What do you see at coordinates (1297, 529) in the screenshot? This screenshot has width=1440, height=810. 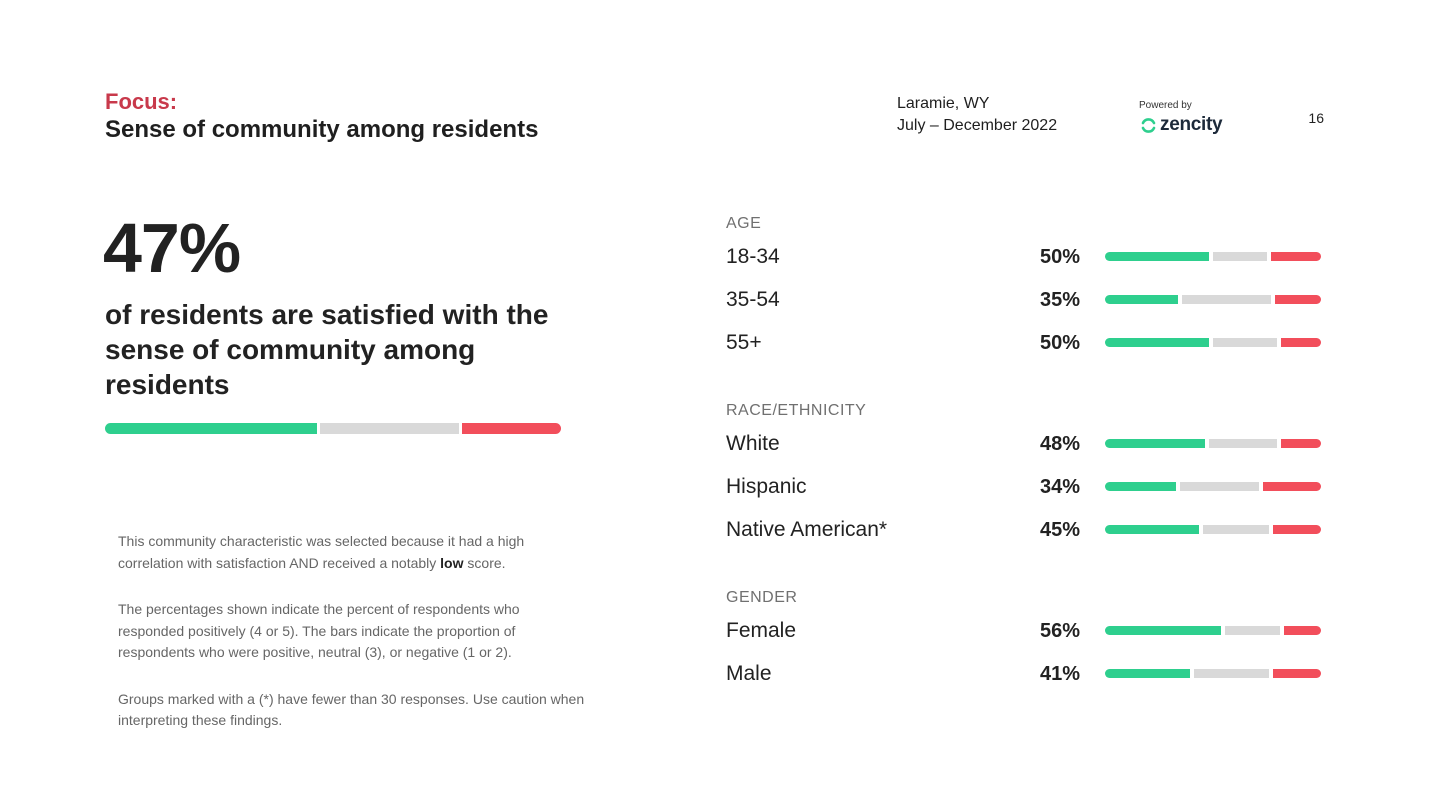 I see `native-american-negative-segment` at bounding box center [1297, 529].